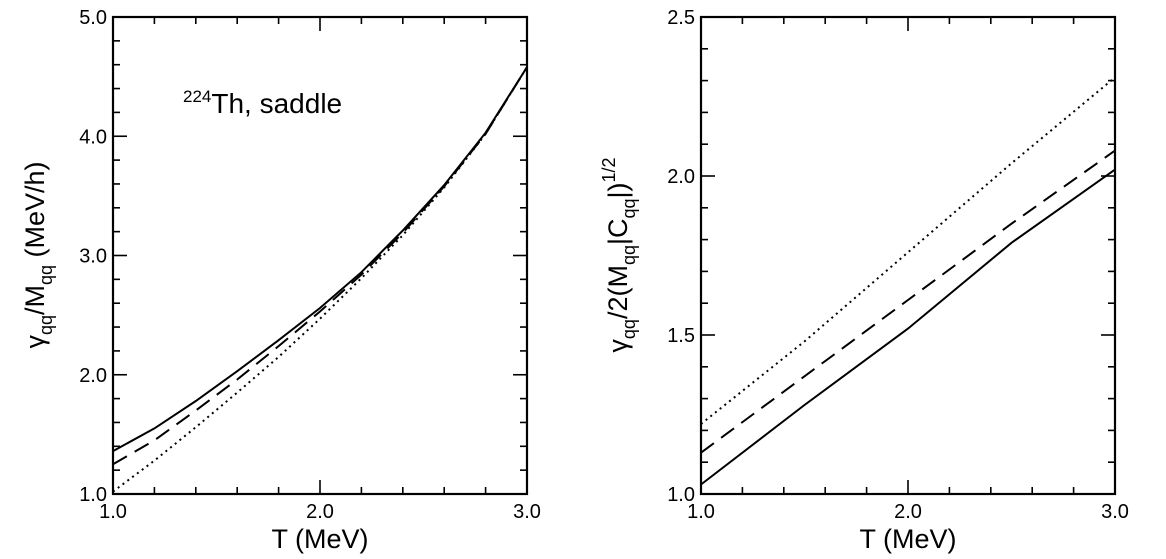 The width and height of the screenshot is (1166, 559). I want to click on left-annotation: 224Th, saddle, so click(262, 103).